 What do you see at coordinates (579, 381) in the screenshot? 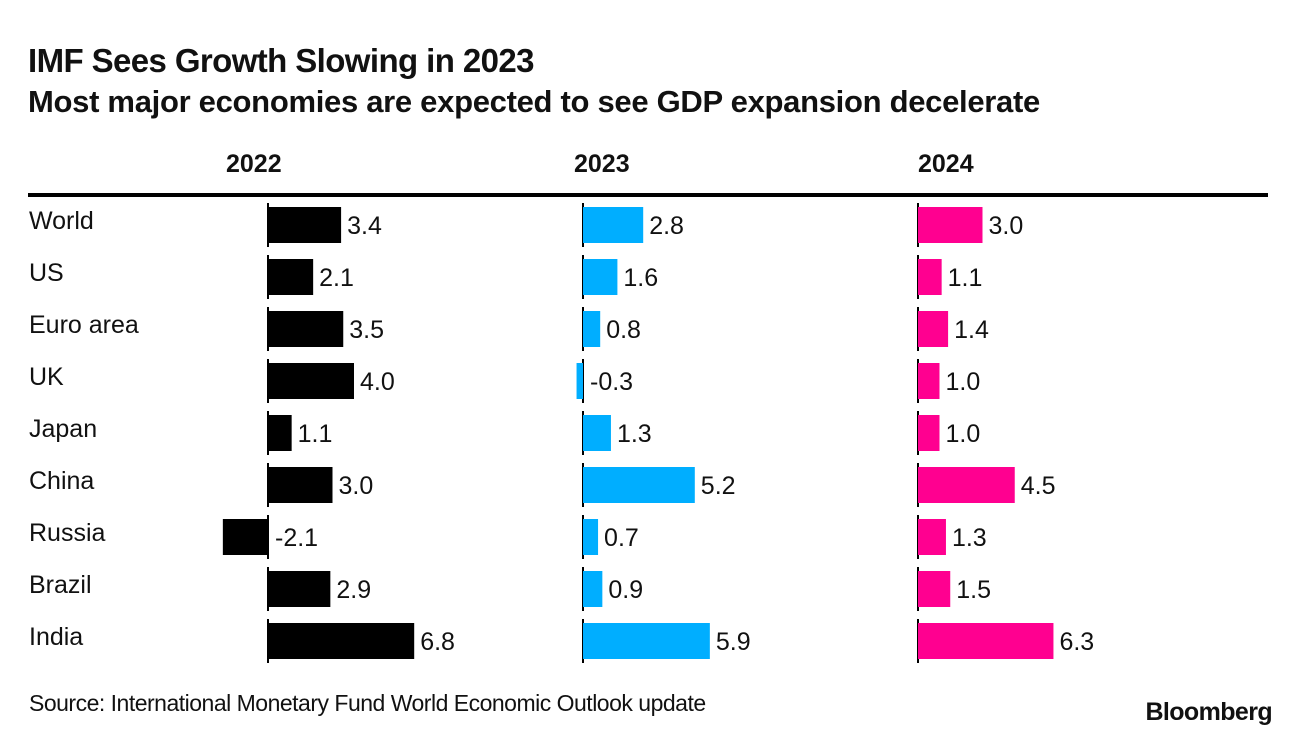
I see `bar-2023-uk` at bounding box center [579, 381].